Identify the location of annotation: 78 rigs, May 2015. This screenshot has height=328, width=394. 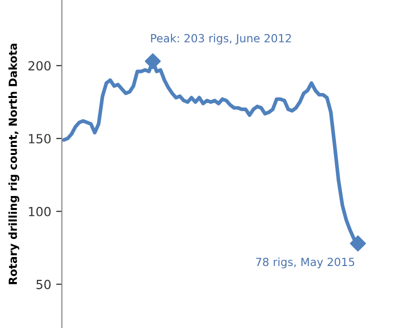
(305, 263).